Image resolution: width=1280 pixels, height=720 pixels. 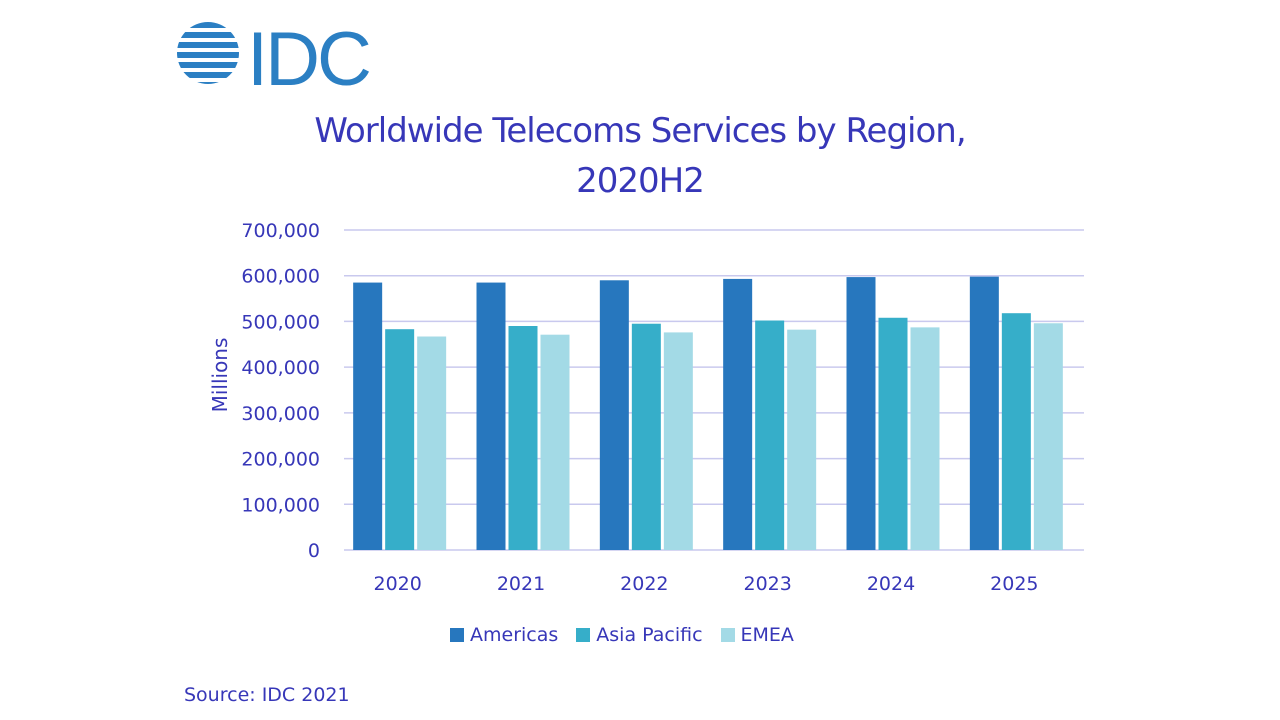 I want to click on x-tick-label: 2023, so click(x=767, y=584).